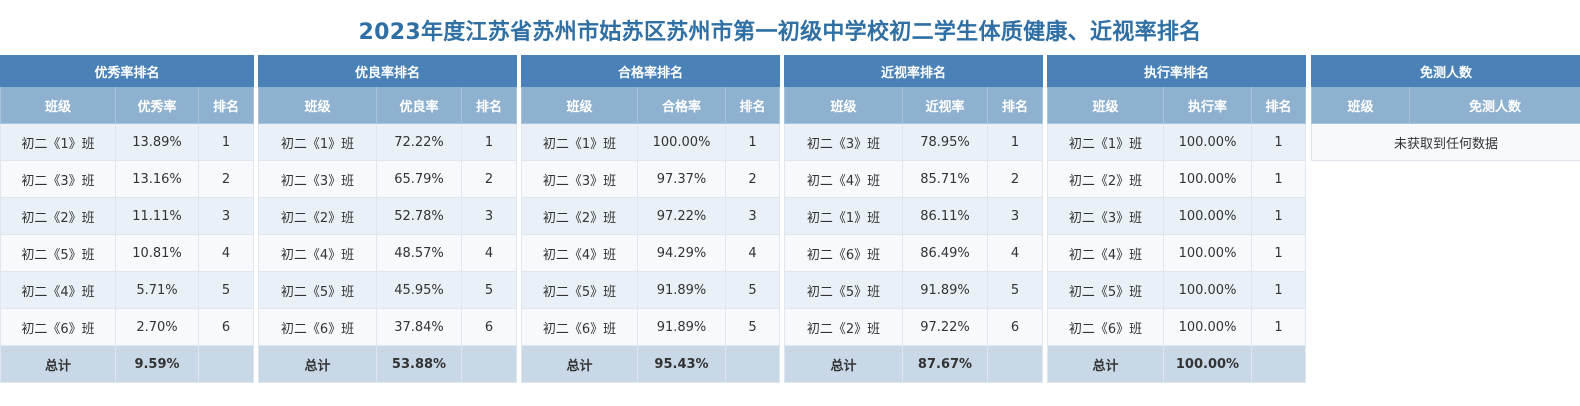 Image resolution: width=1580 pixels, height=406 pixels. What do you see at coordinates (681, 327) in the screenshot?
I see `cell-rate: 91.89%` at bounding box center [681, 327].